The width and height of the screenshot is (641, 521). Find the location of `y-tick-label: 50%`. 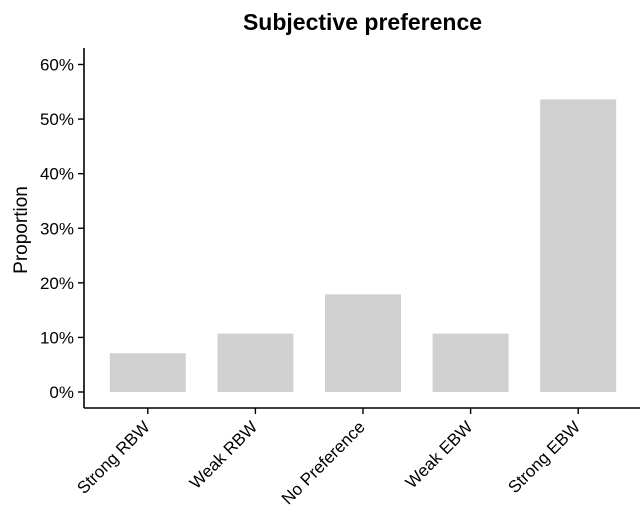

y-tick-label: 50% is located at coordinates (57, 119).